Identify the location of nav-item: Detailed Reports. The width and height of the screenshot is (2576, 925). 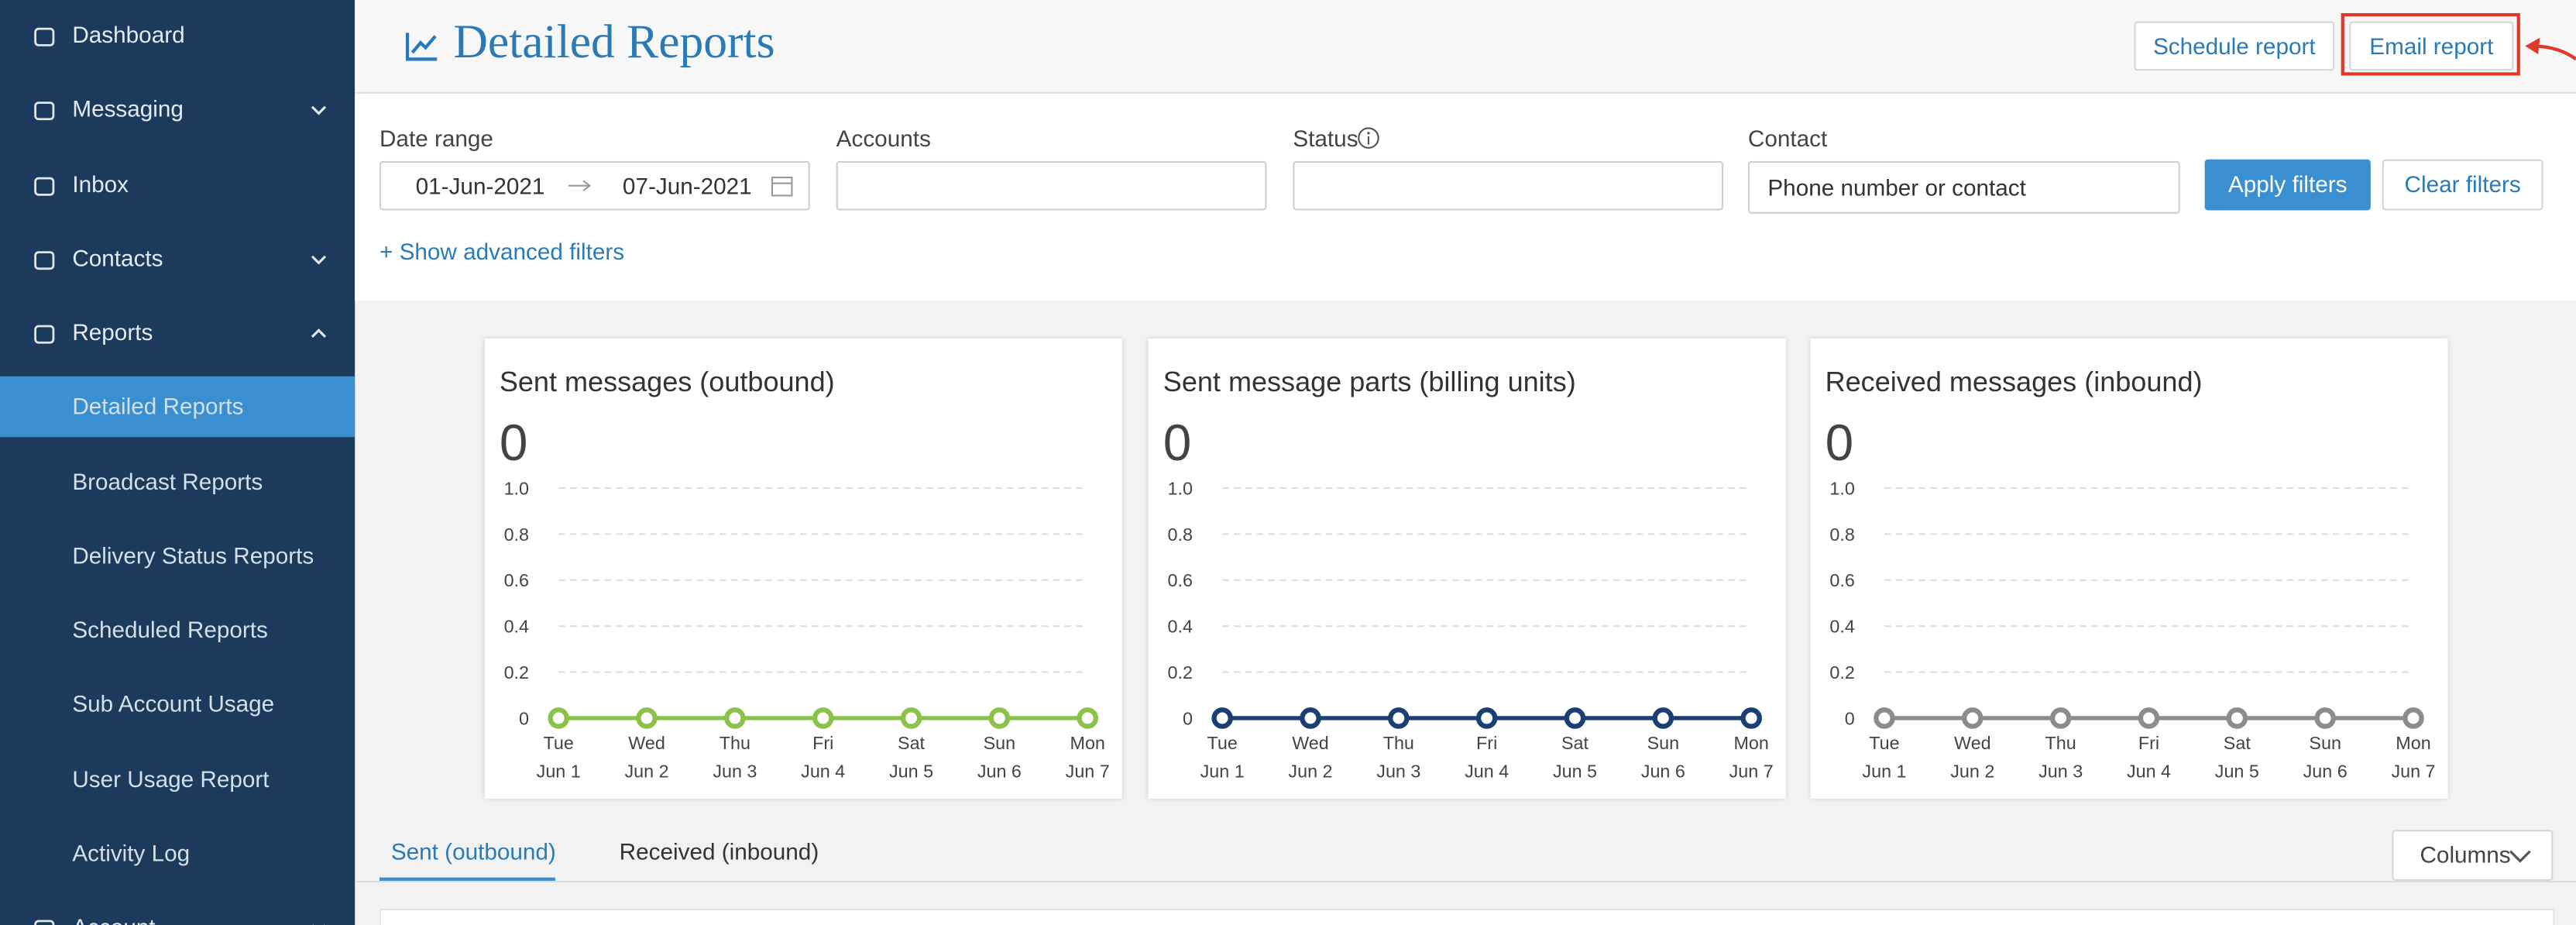
(177, 406).